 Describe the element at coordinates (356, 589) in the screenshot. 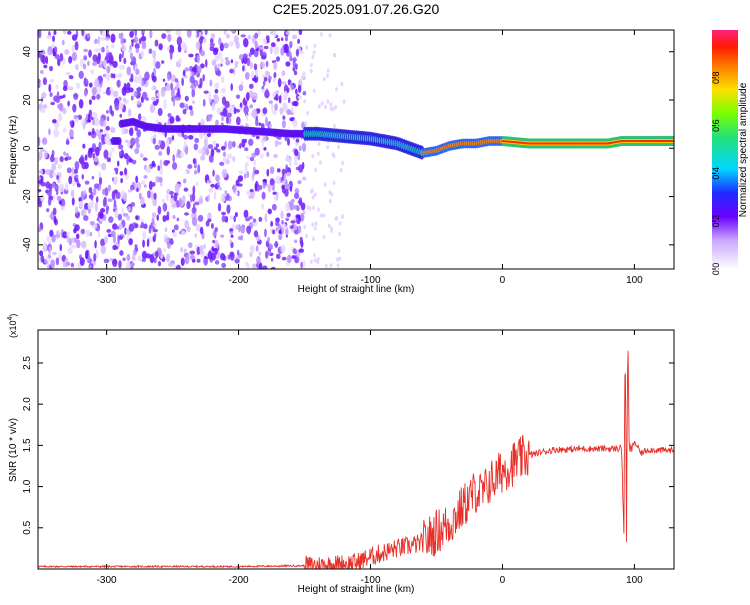

I see `snr-x-label: Height of straight line (km)` at that location.